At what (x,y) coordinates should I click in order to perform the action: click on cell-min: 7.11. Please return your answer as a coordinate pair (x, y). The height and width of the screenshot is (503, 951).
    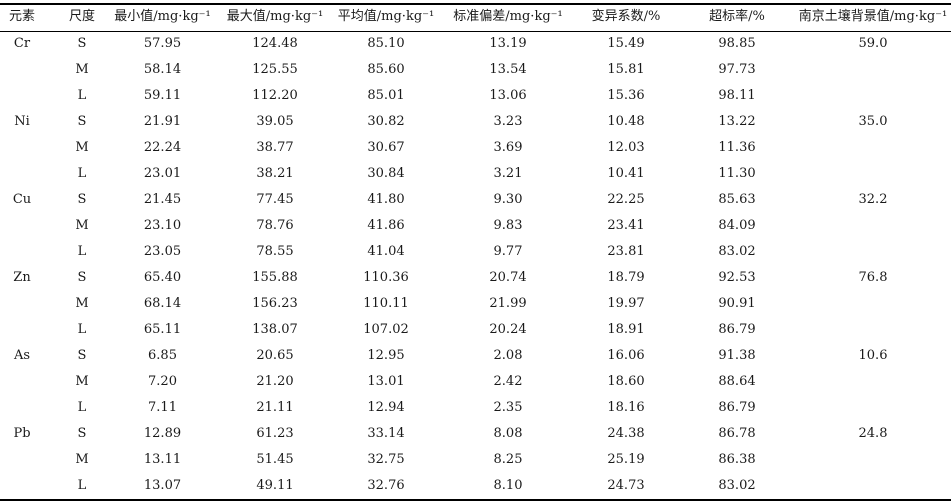
    Looking at the image, I should click on (162, 407).